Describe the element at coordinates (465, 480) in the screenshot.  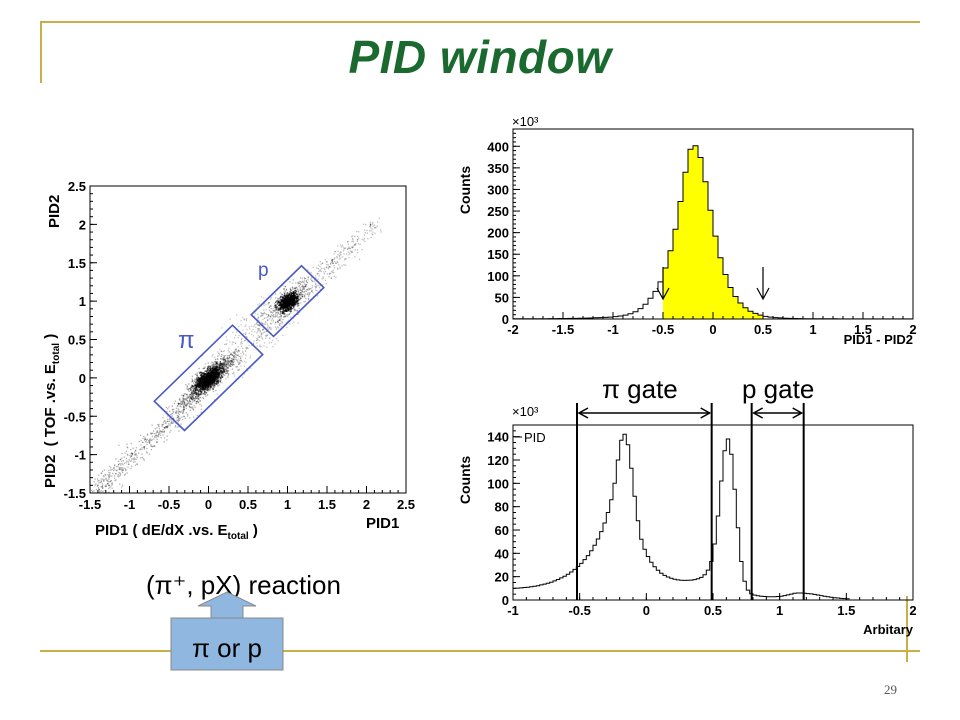
I see `pid-histogram-ylabel: Counts` at that location.